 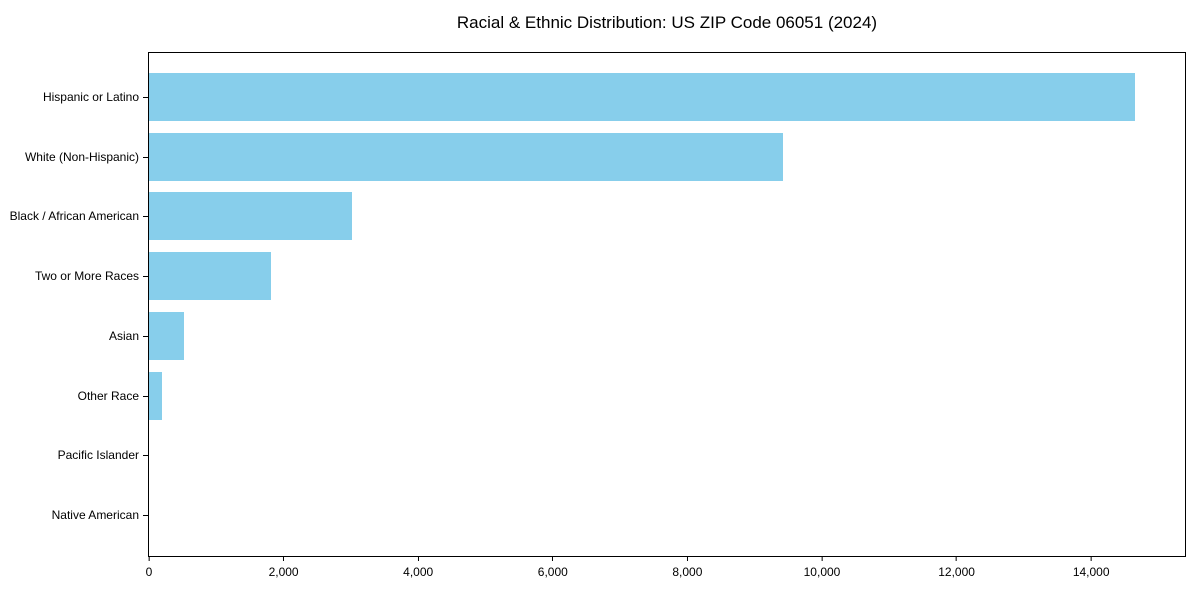 What do you see at coordinates (108, 395) in the screenshot?
I see `y-axis-label: Other Race` at bounding box center [108, 395].